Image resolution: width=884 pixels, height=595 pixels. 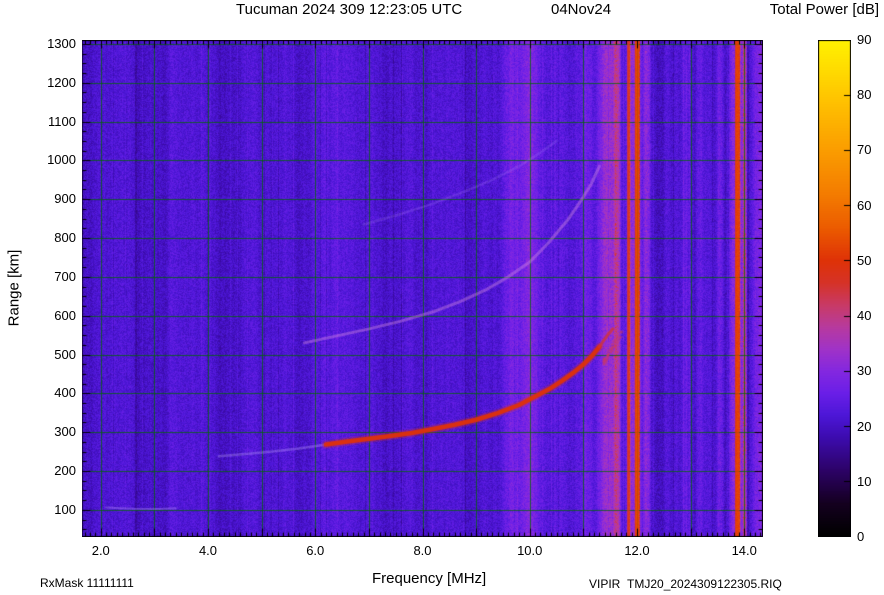 I want to click on colorbar-title: Total Power [dB], so click(x=824, y=9).